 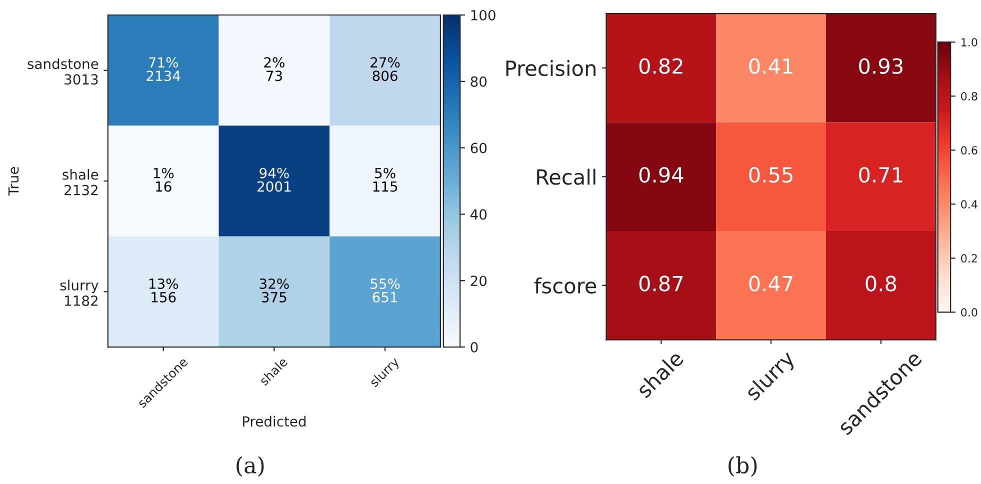 I want to click on color-bar-label: 100, so click(x=483, y=15).